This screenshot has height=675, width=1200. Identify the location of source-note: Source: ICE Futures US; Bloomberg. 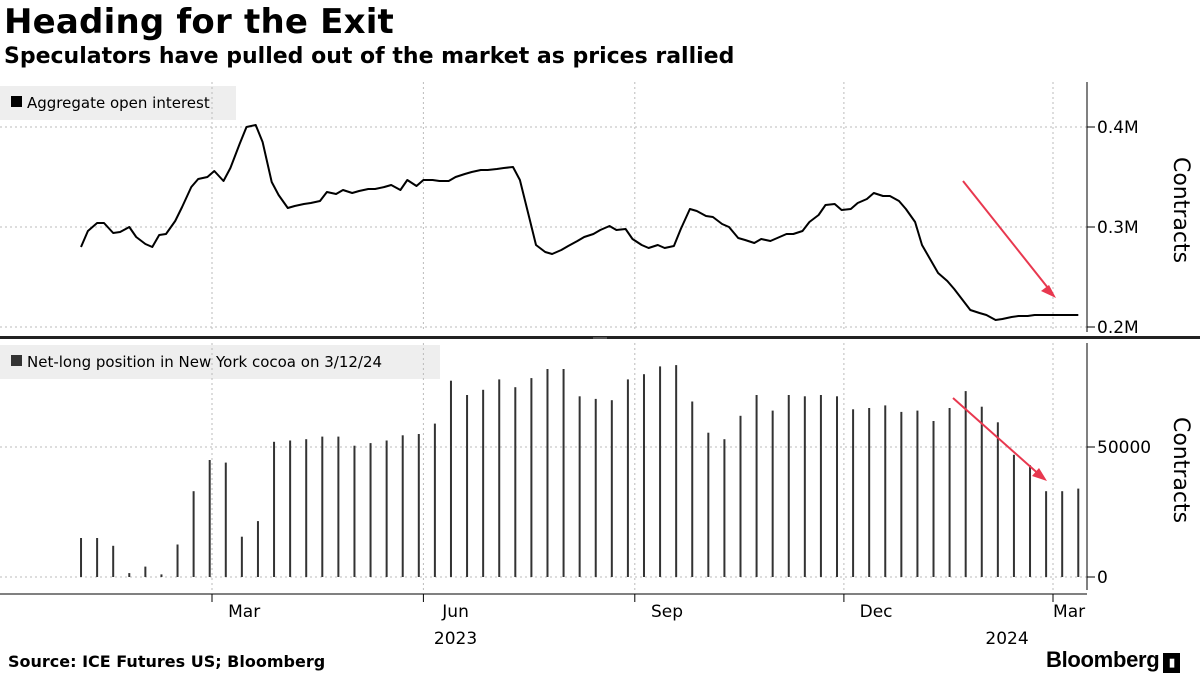
(167, 661).